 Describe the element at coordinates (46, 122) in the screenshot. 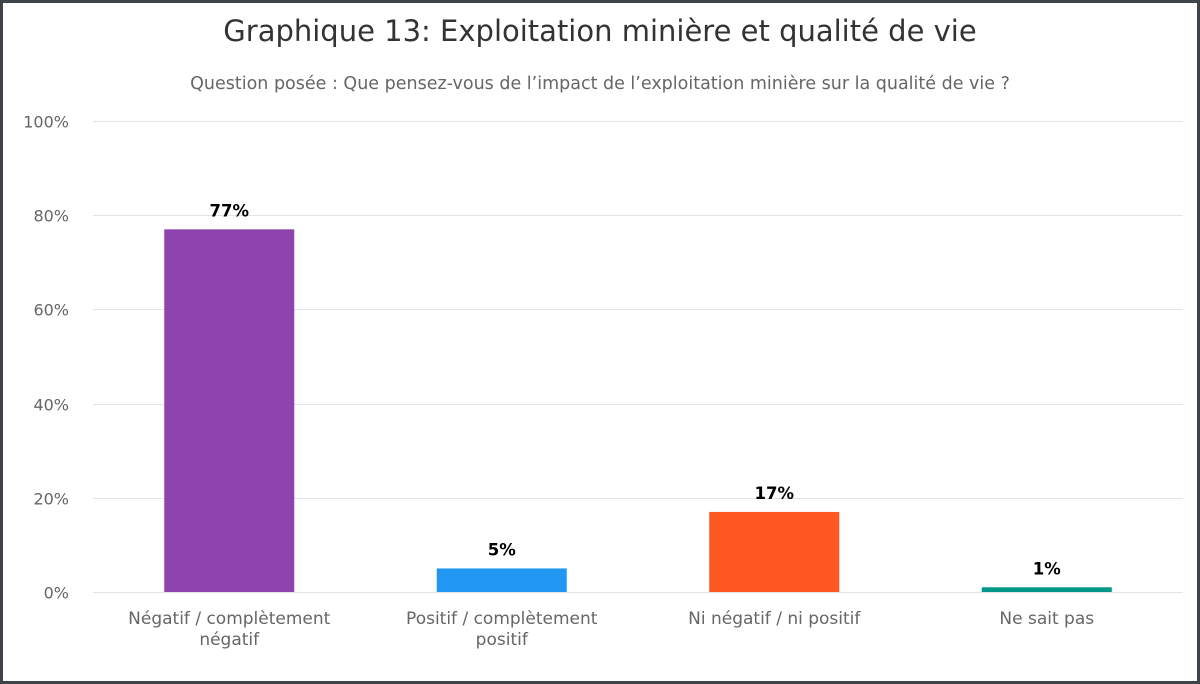

I see `y-tick-label: 100%` at that location.